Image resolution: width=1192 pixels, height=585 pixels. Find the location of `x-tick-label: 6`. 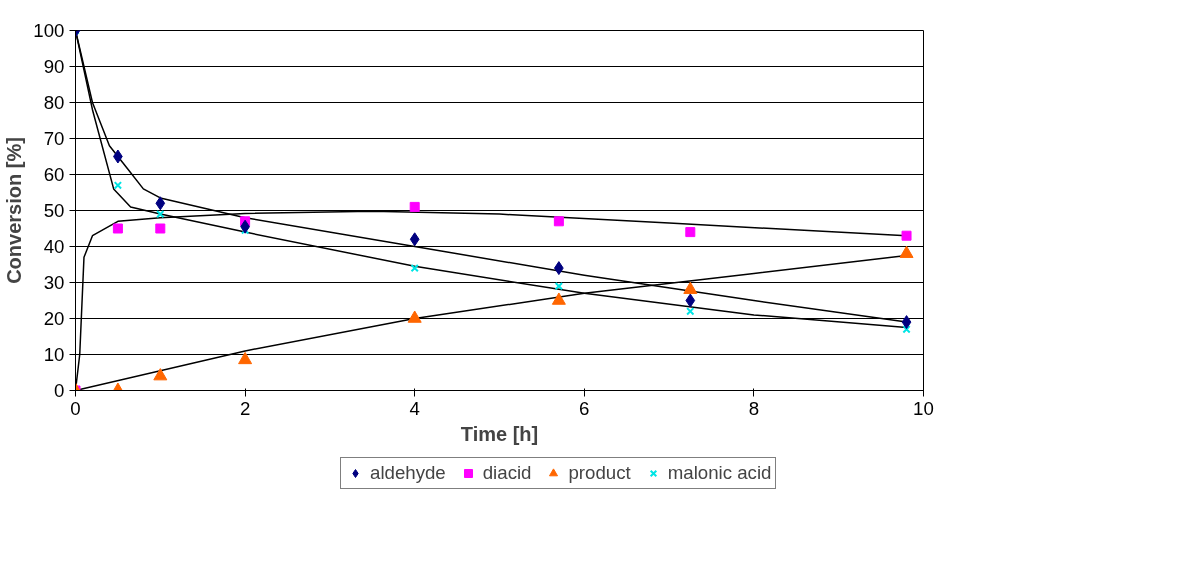

x-tick-label: 6 is located at coordinates (584, 408).